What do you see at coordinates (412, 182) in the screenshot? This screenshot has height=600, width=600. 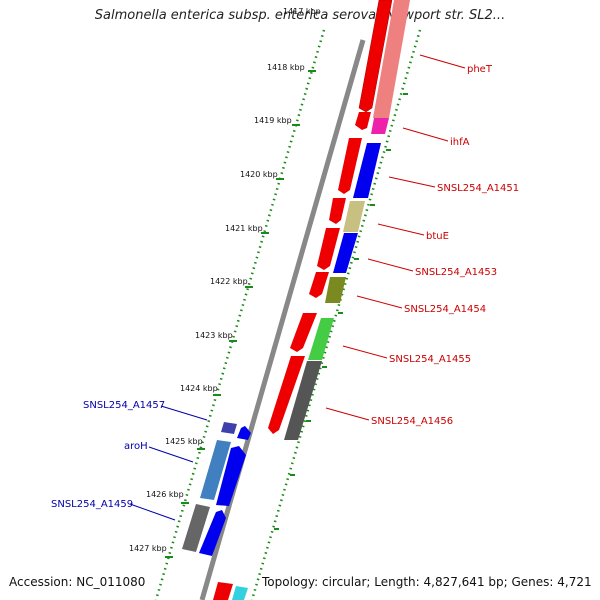 I see `leader-A1451` at bounding box center [412, 182].